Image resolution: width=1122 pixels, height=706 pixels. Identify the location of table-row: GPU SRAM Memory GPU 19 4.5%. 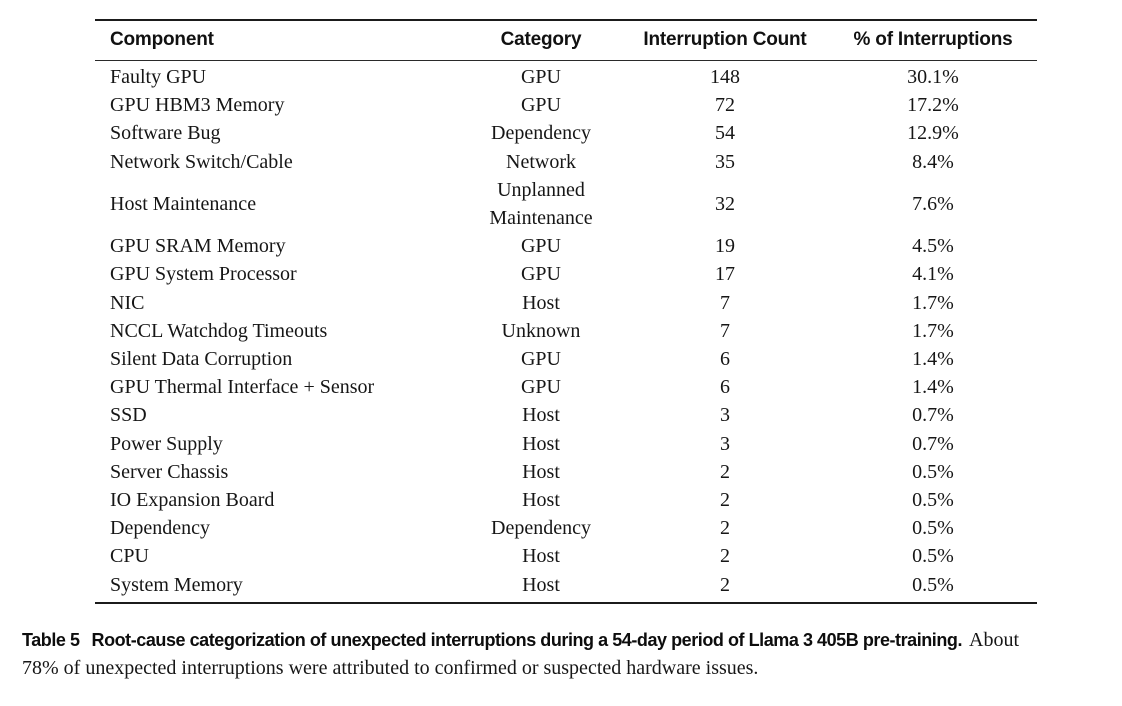
(566, 246).